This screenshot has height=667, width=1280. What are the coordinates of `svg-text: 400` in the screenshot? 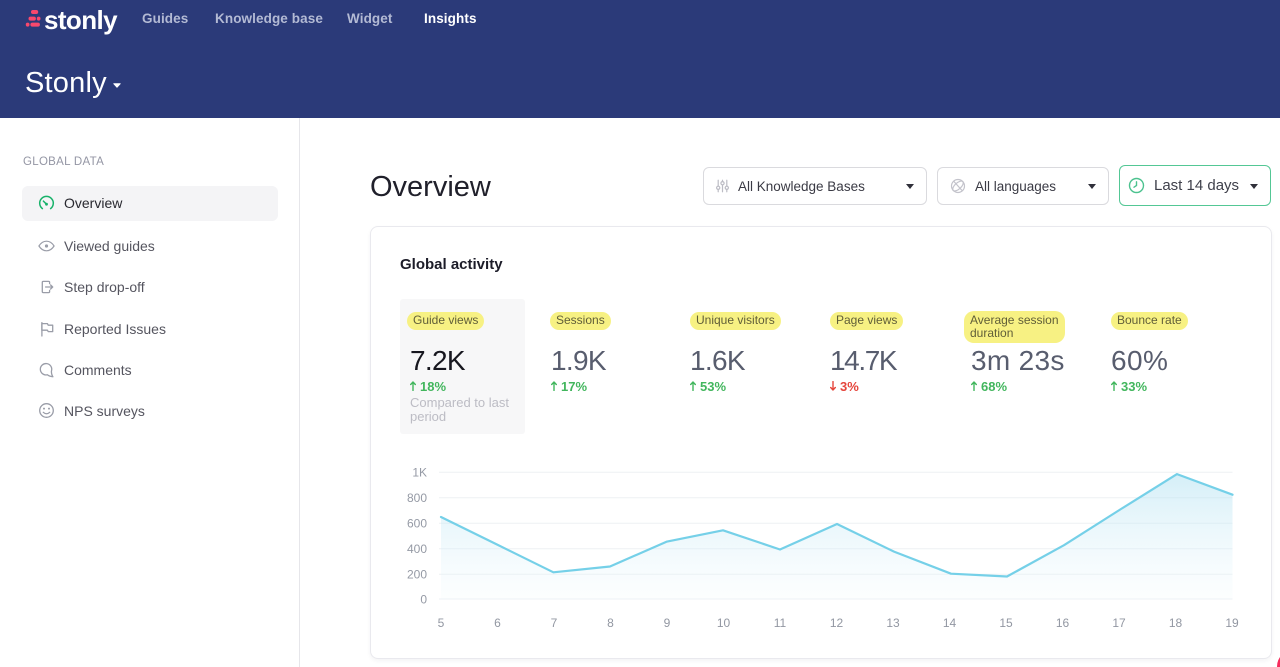 It's located at (417, 549).